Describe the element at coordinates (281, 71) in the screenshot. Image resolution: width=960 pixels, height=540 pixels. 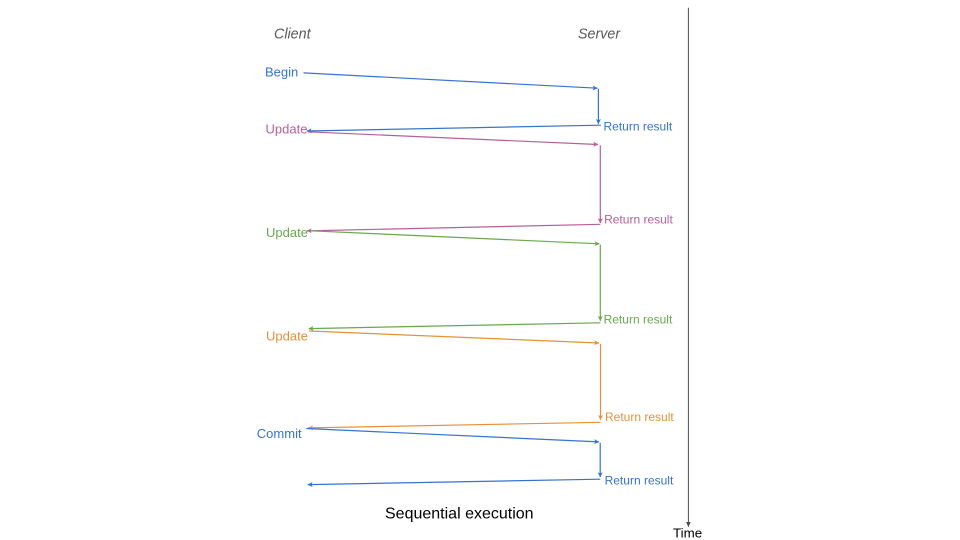
I see `svg-text: Begin` at that location.